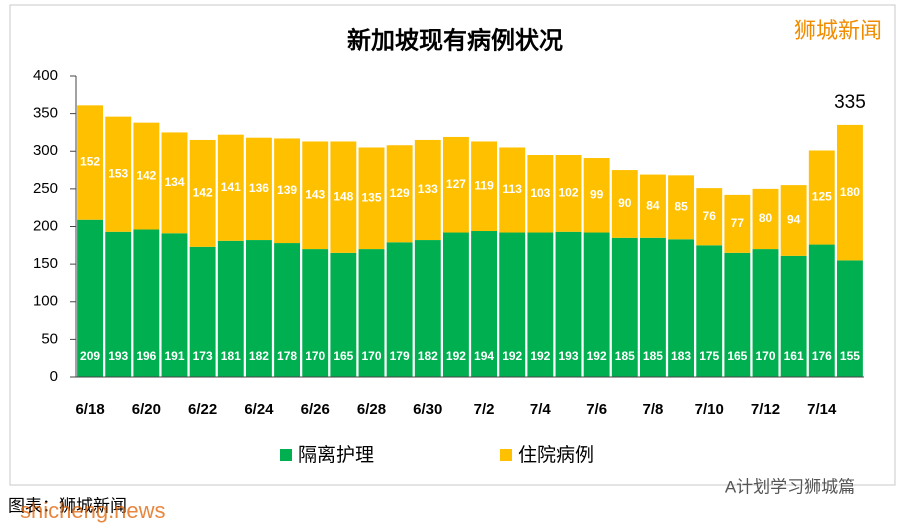 The image size is (905, 527). I want to click on y-tick-label: 100, so click(45, 301).